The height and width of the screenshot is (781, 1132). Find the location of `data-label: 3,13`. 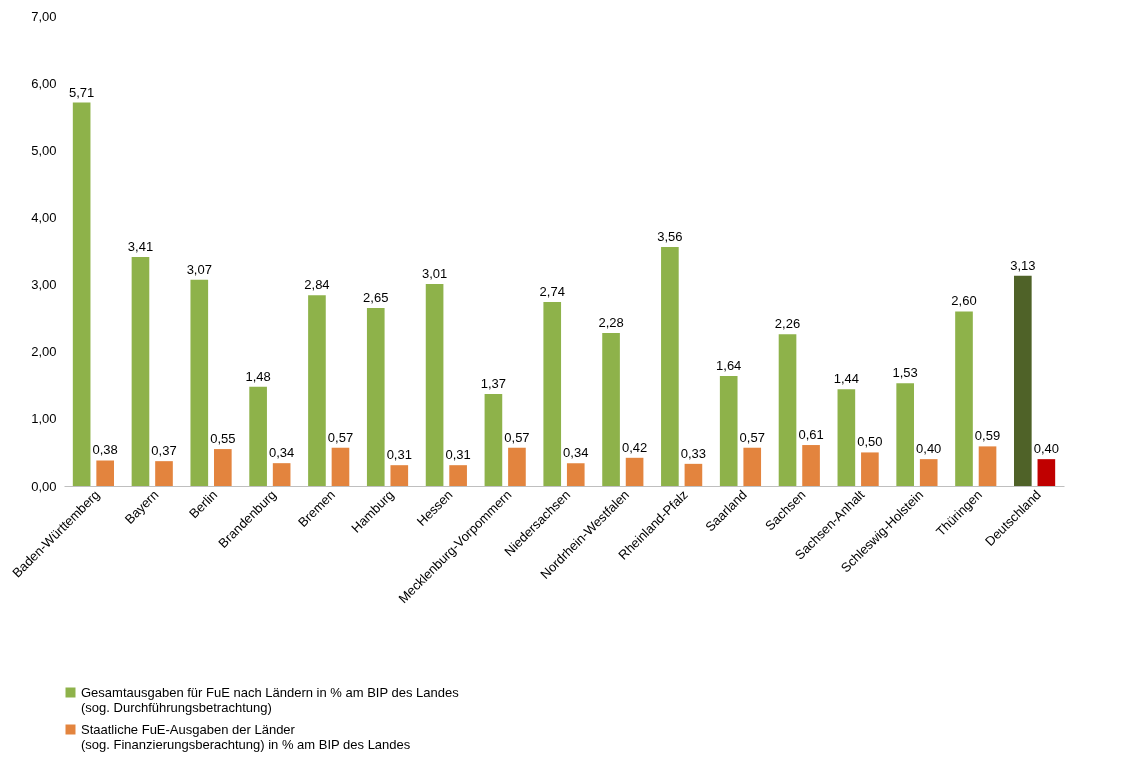

data-label: 3,13 is located at coordinates (1023, 265).